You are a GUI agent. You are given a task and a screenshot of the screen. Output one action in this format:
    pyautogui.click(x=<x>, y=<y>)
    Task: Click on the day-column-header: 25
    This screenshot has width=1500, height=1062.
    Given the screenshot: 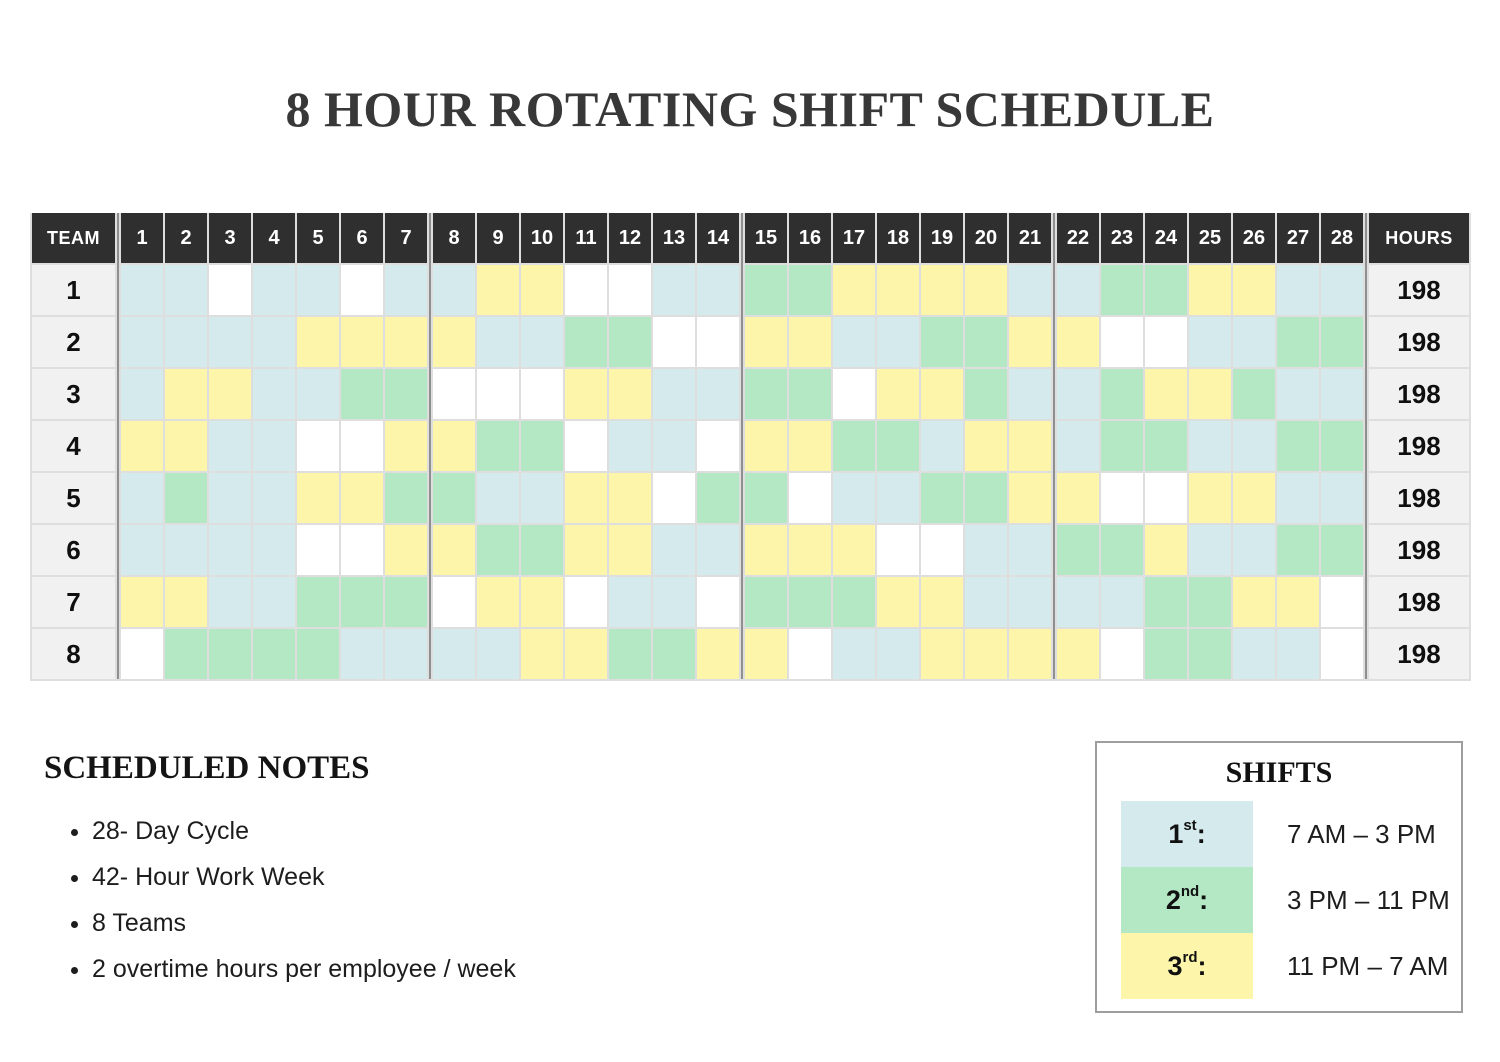 What is the action you would take?
    pyautogui.click(x=1210, y=238)
    